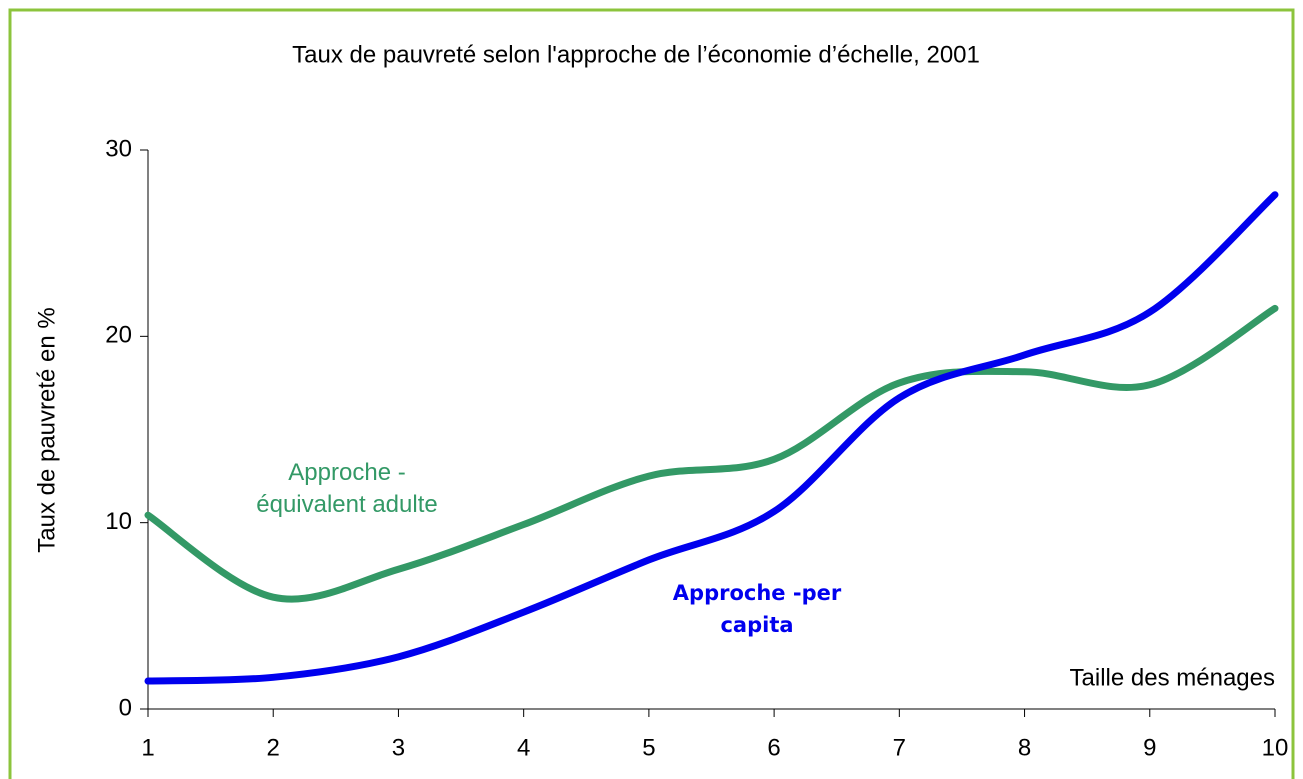 The width and height of the screenshot is (1303, 779). What do you see at coordinates (757, 609) in the screenshot?
I see `series-label: Approche -per capita` at bounding box center [757, 609].